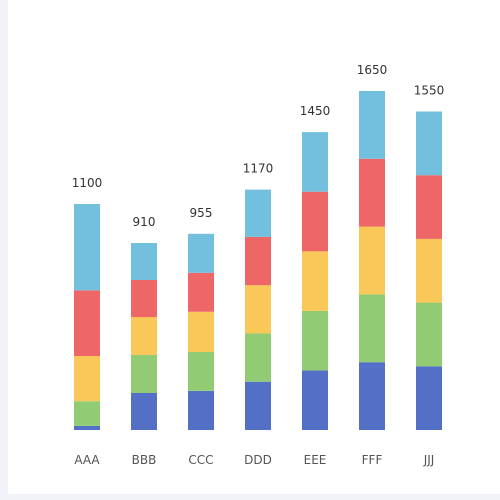 The width and height of the screenshot is (500, 500). Describe the element at coordinates (315, 460) in the screenshot. I see `category-label-eee: EEE` at that location.